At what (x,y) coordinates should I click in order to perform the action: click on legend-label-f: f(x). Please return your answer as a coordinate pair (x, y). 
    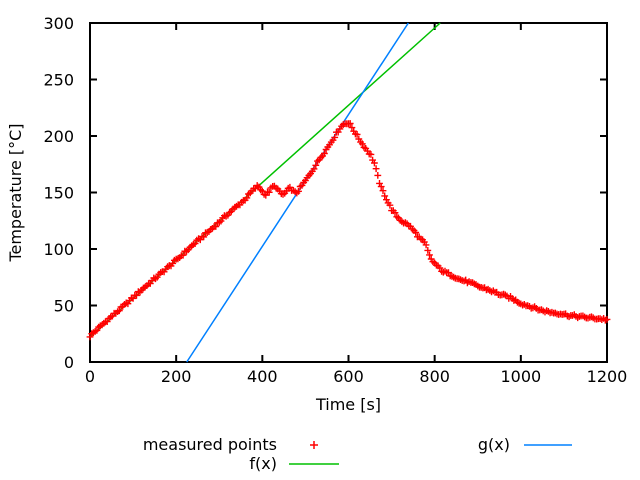
    Looking at the image, I should click on (263, 463).